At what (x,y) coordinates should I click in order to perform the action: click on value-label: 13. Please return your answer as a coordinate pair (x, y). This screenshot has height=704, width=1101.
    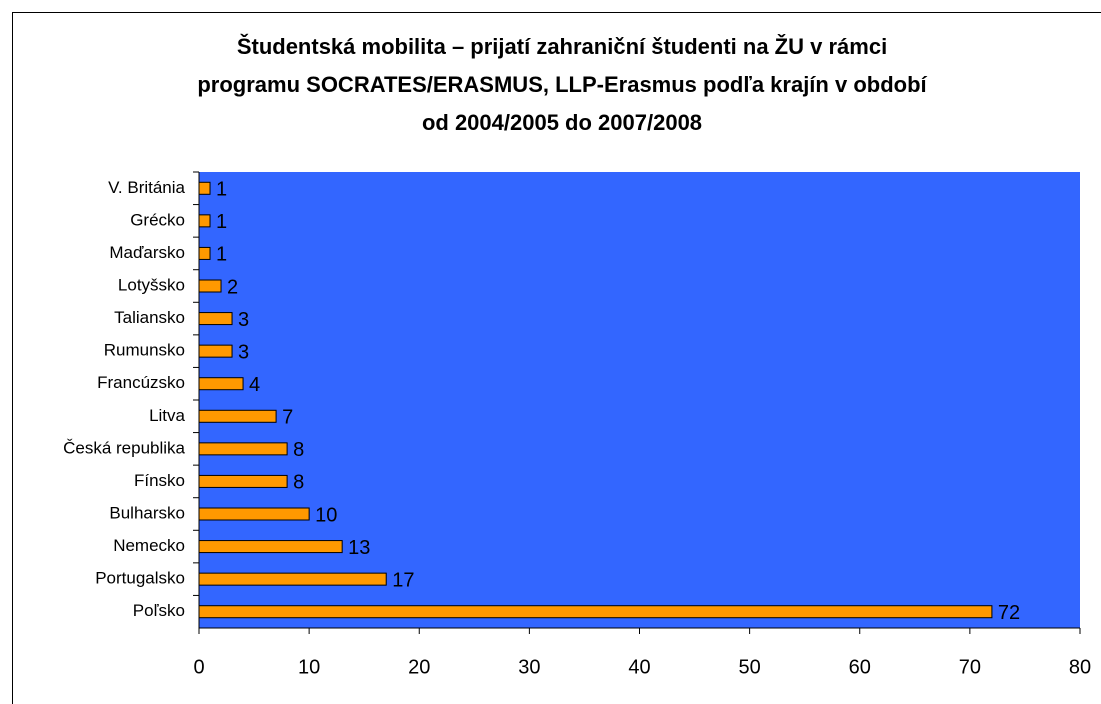
    Looking at the image, I should click on (359, 548).